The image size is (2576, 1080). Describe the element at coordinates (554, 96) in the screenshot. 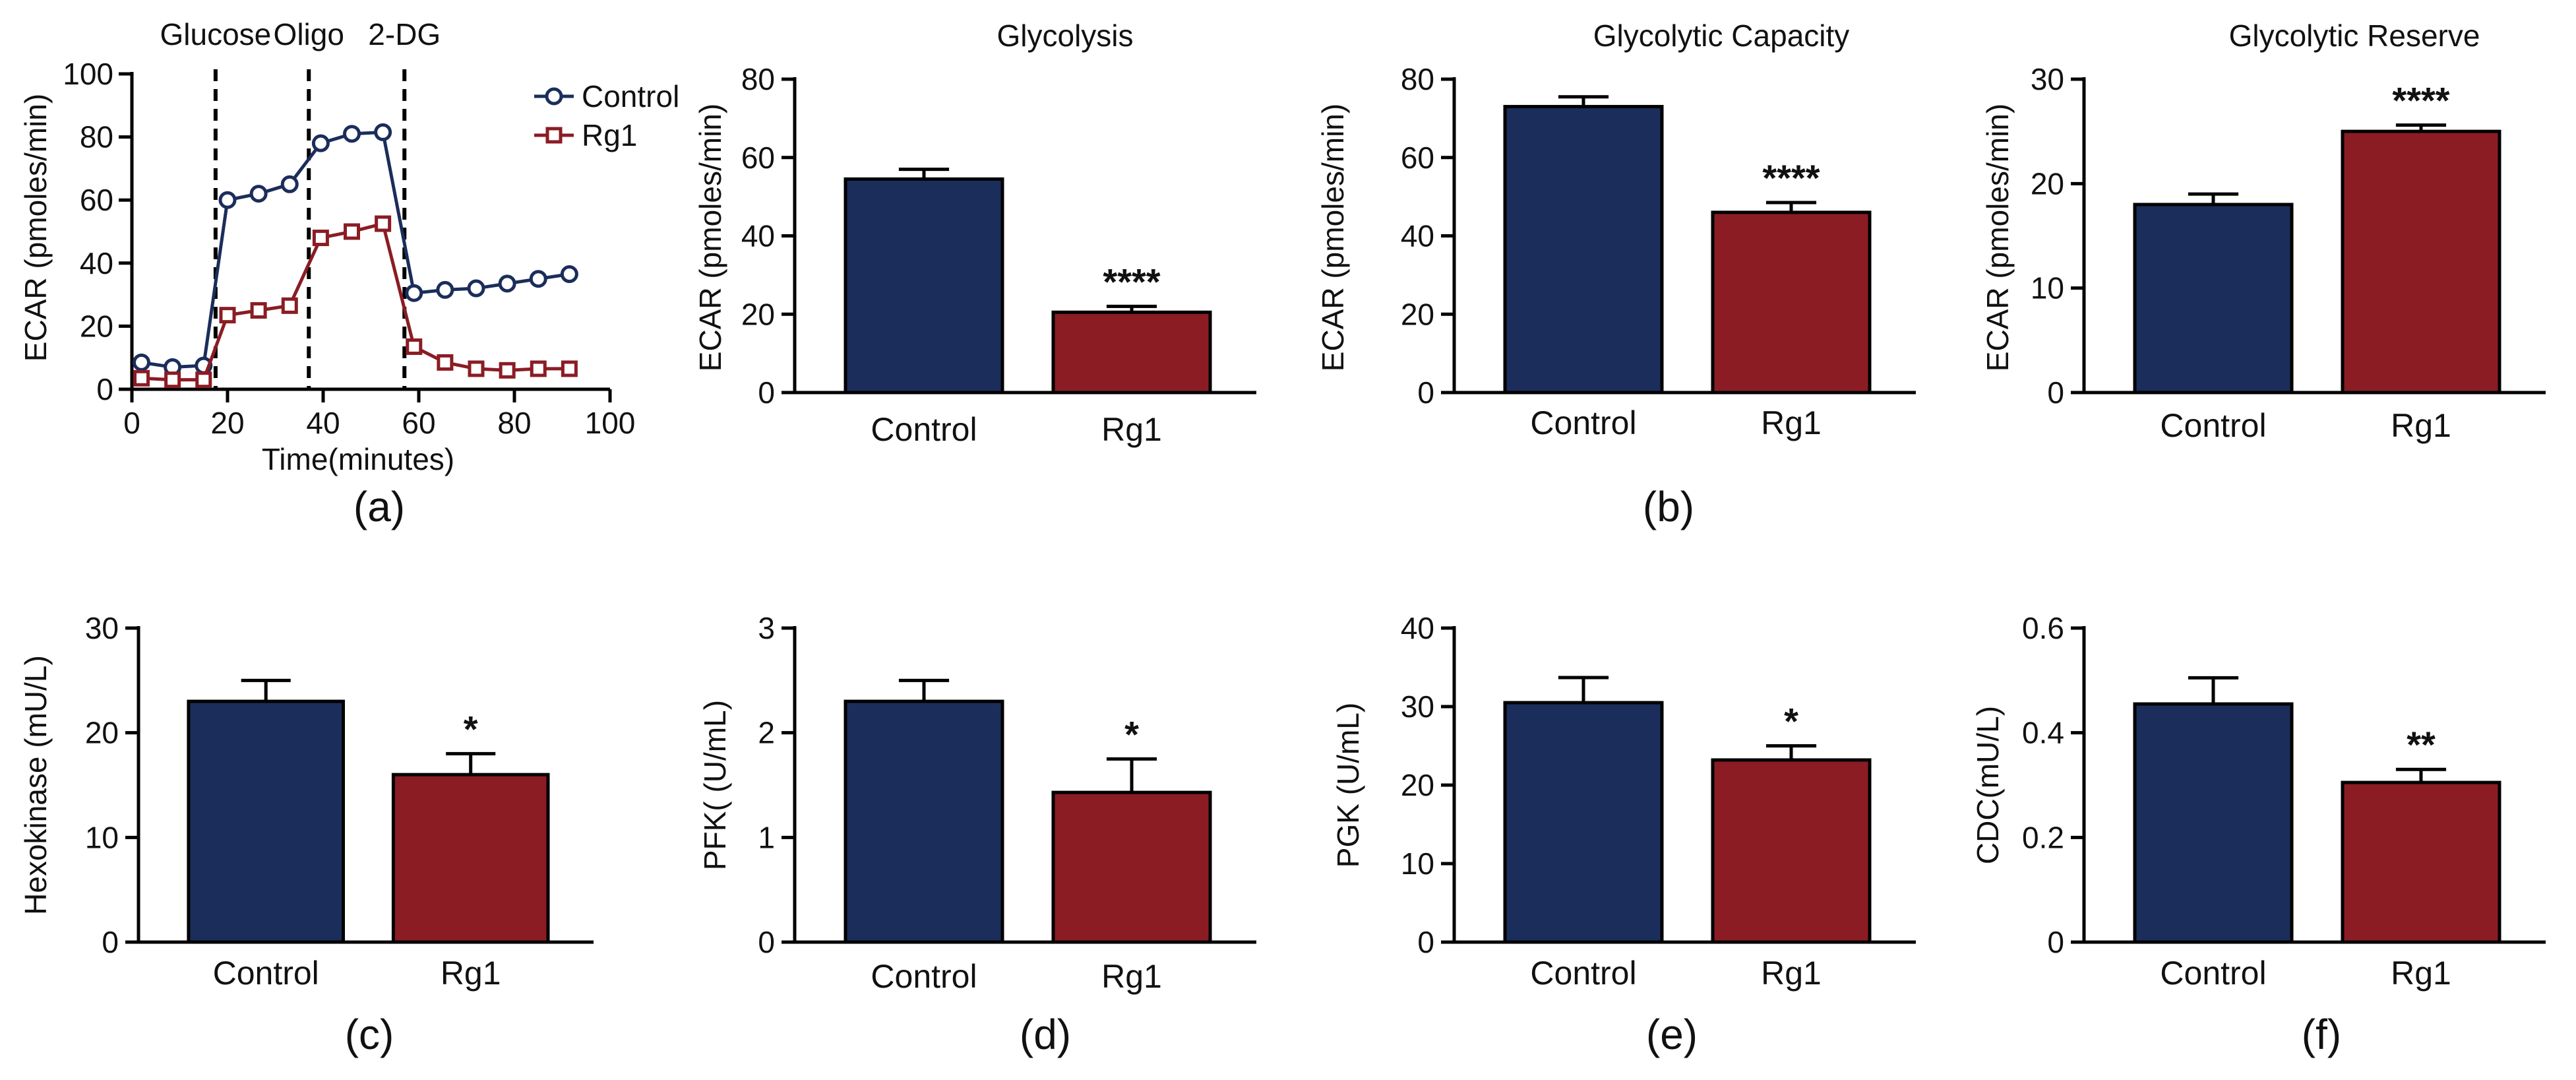

I see `legend-marker-control` at that location.